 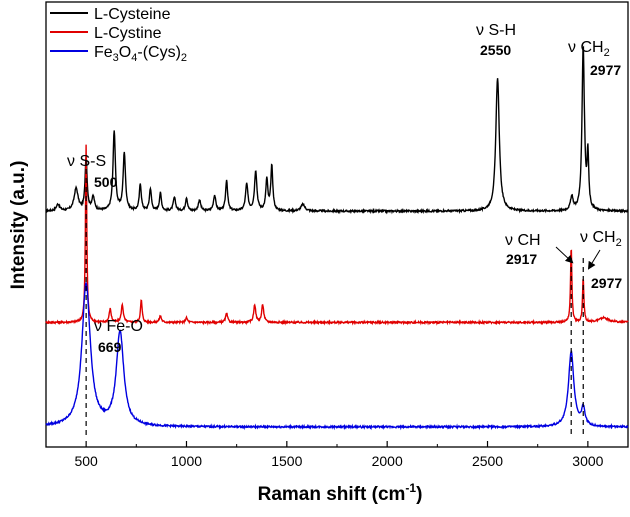 What do you see at coordinates (495, 50) in the screenshot?
I see `annotation-sh-value: 2550` at bounding box center [495, 50].